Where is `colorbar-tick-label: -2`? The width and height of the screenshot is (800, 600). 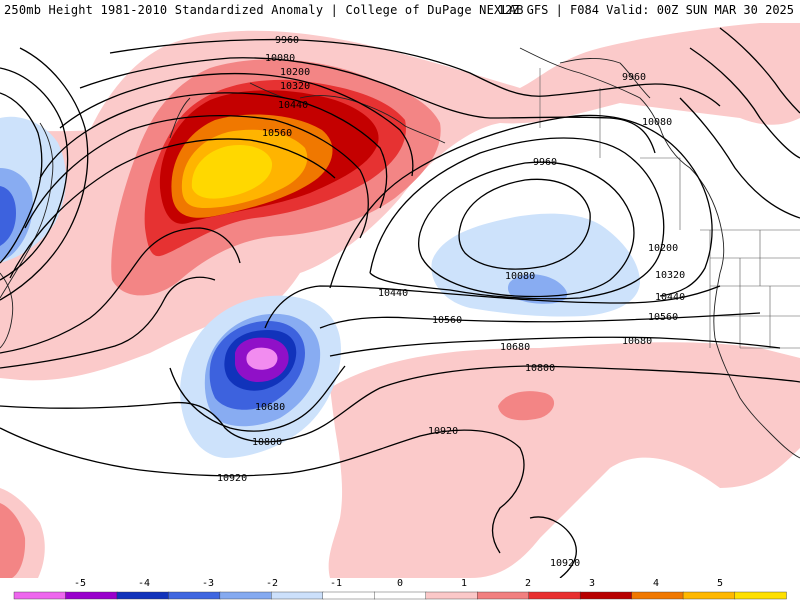
colorbar-tick-label: -2 is located at coordinates (272, 583).